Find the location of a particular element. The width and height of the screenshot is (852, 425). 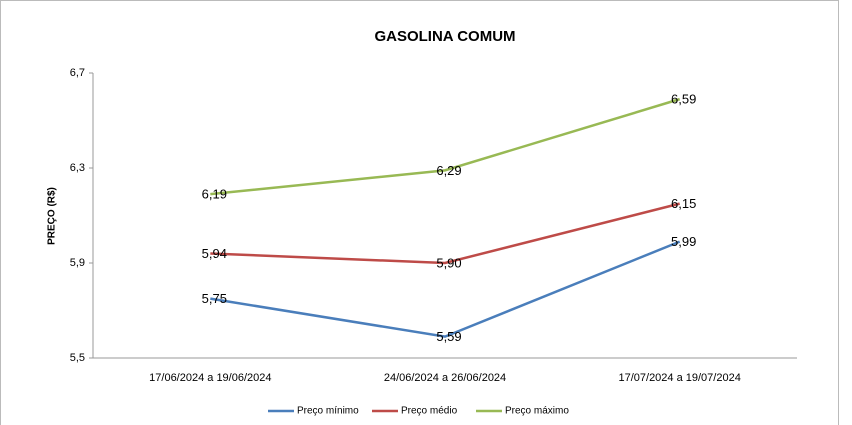

data-label: 6,15 is located at coordinates (683, 203).